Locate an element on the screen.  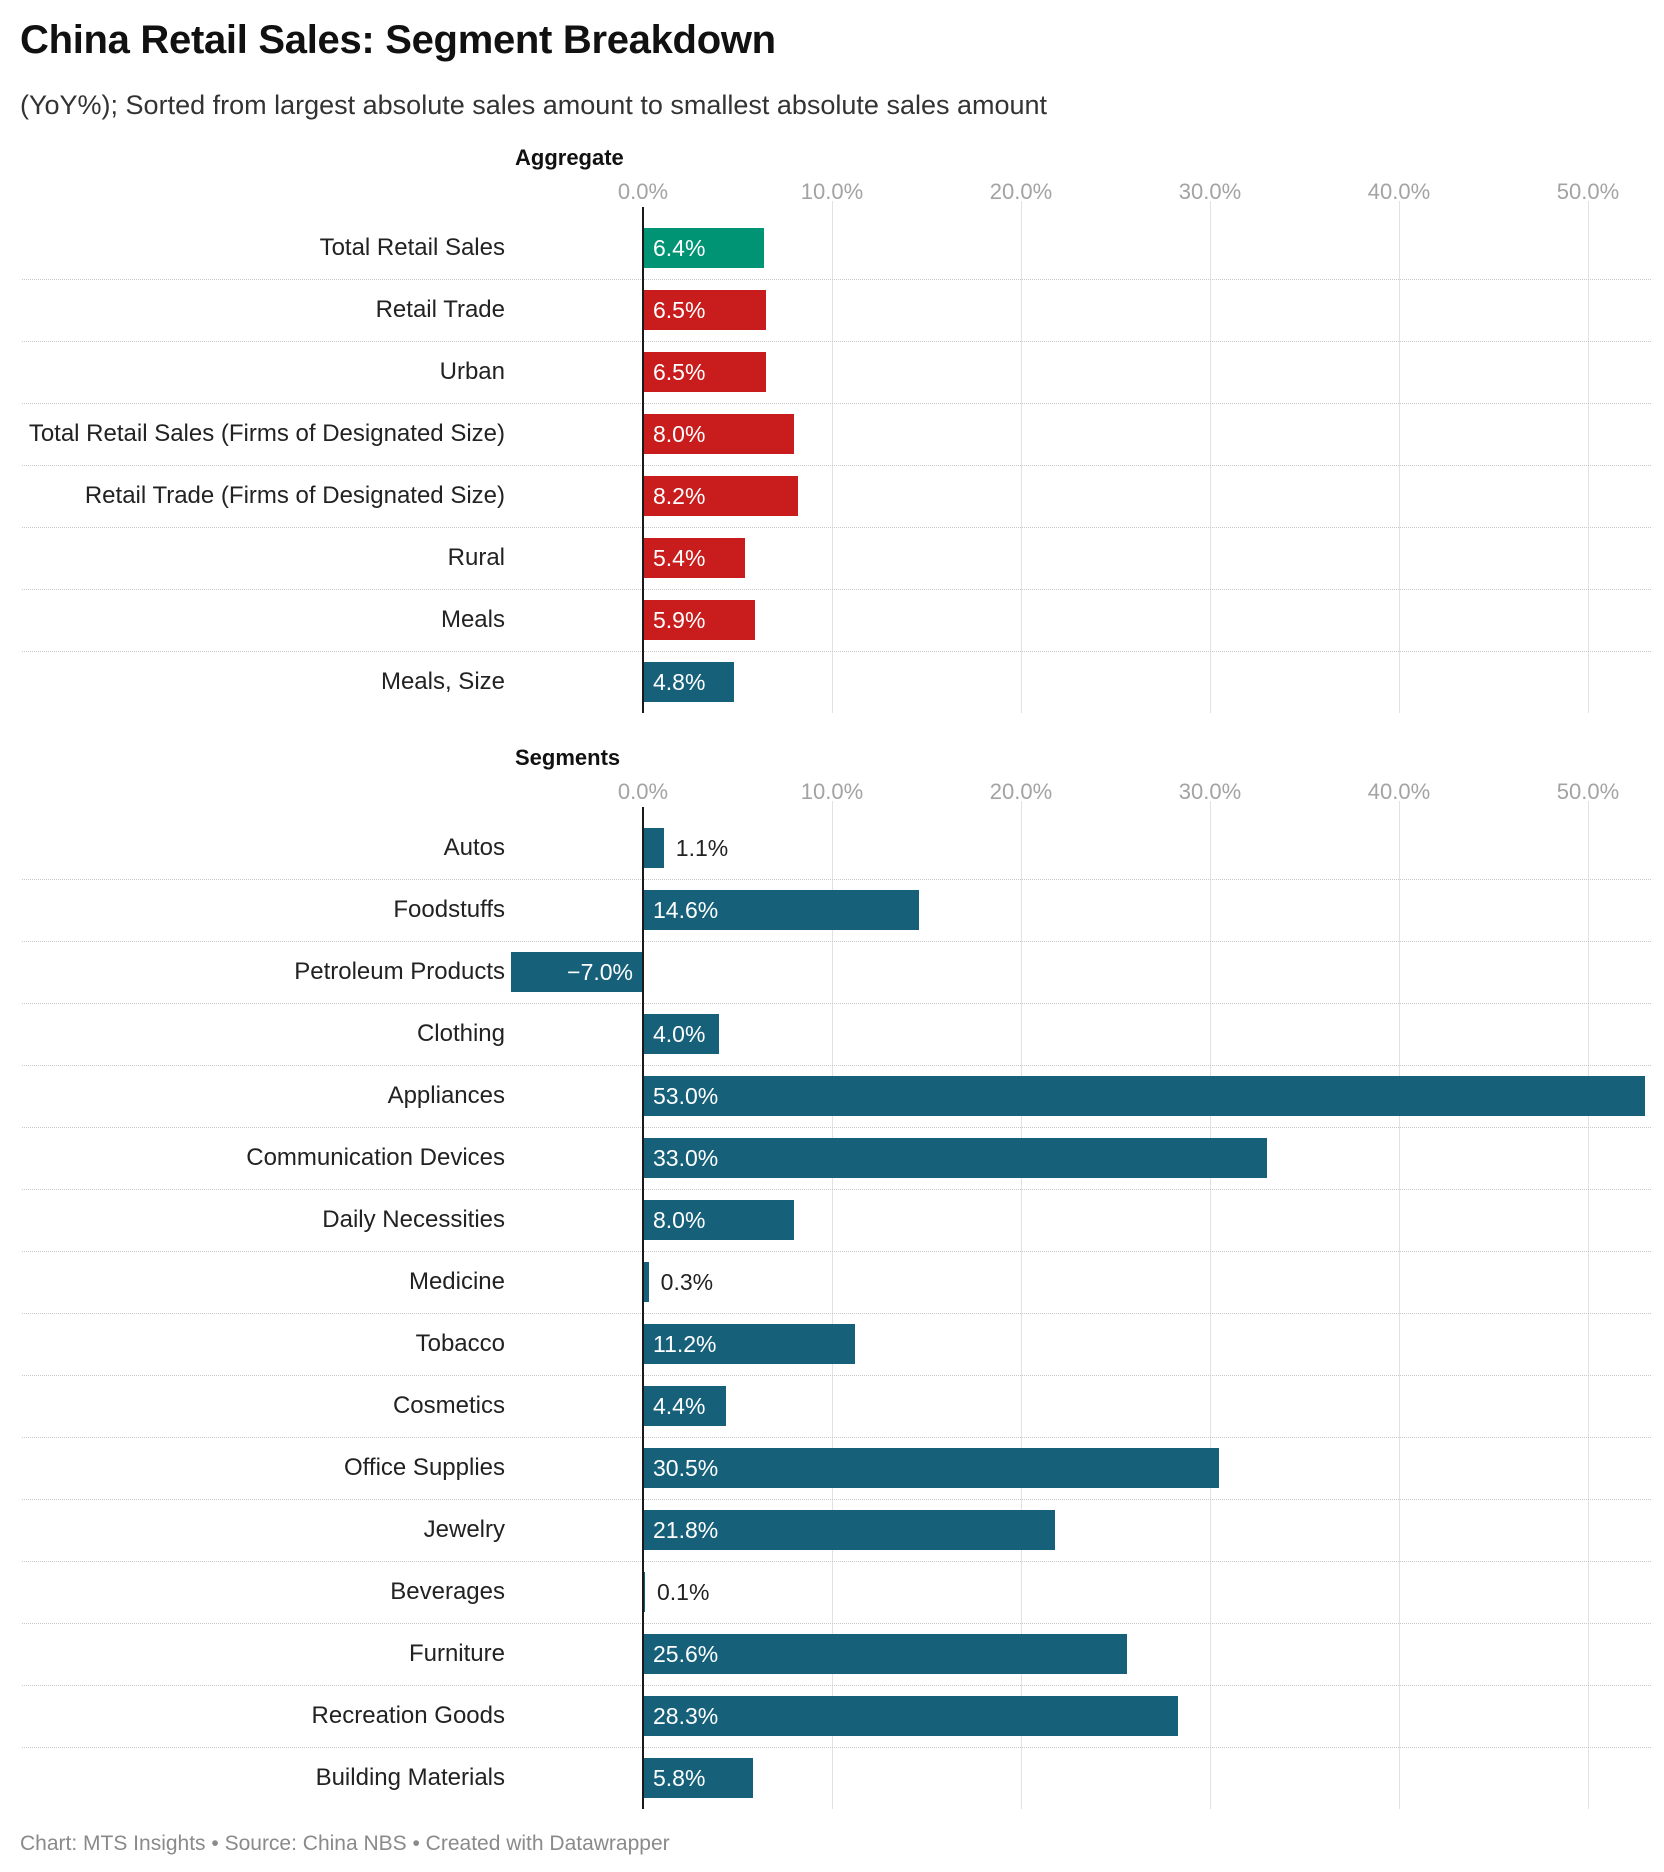
chart-1-x-tick-label: 40.0% is located at coordinates (1399, 791).